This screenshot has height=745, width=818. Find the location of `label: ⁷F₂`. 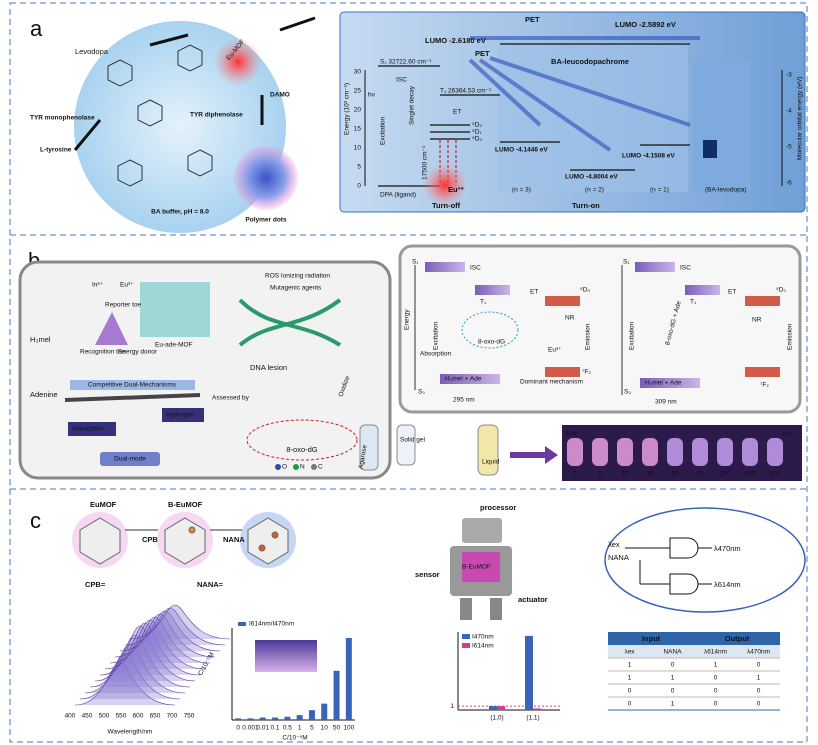

label: ⁷F₂ is located at coordinates (764, 385).